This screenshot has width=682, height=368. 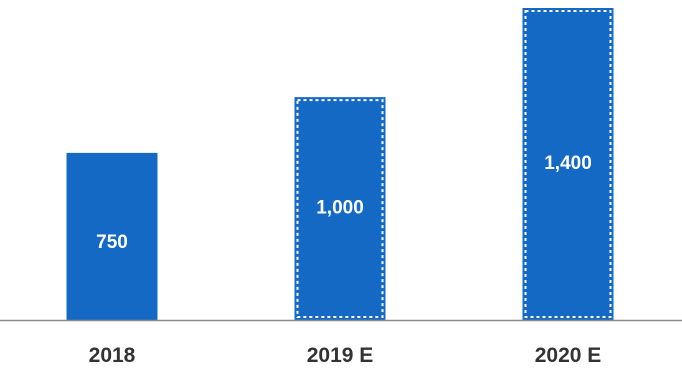 What do you see at coordinates (340, 355) in the screenshot?
I see `category-label: 2019 E` at bounding box center [340, 355].